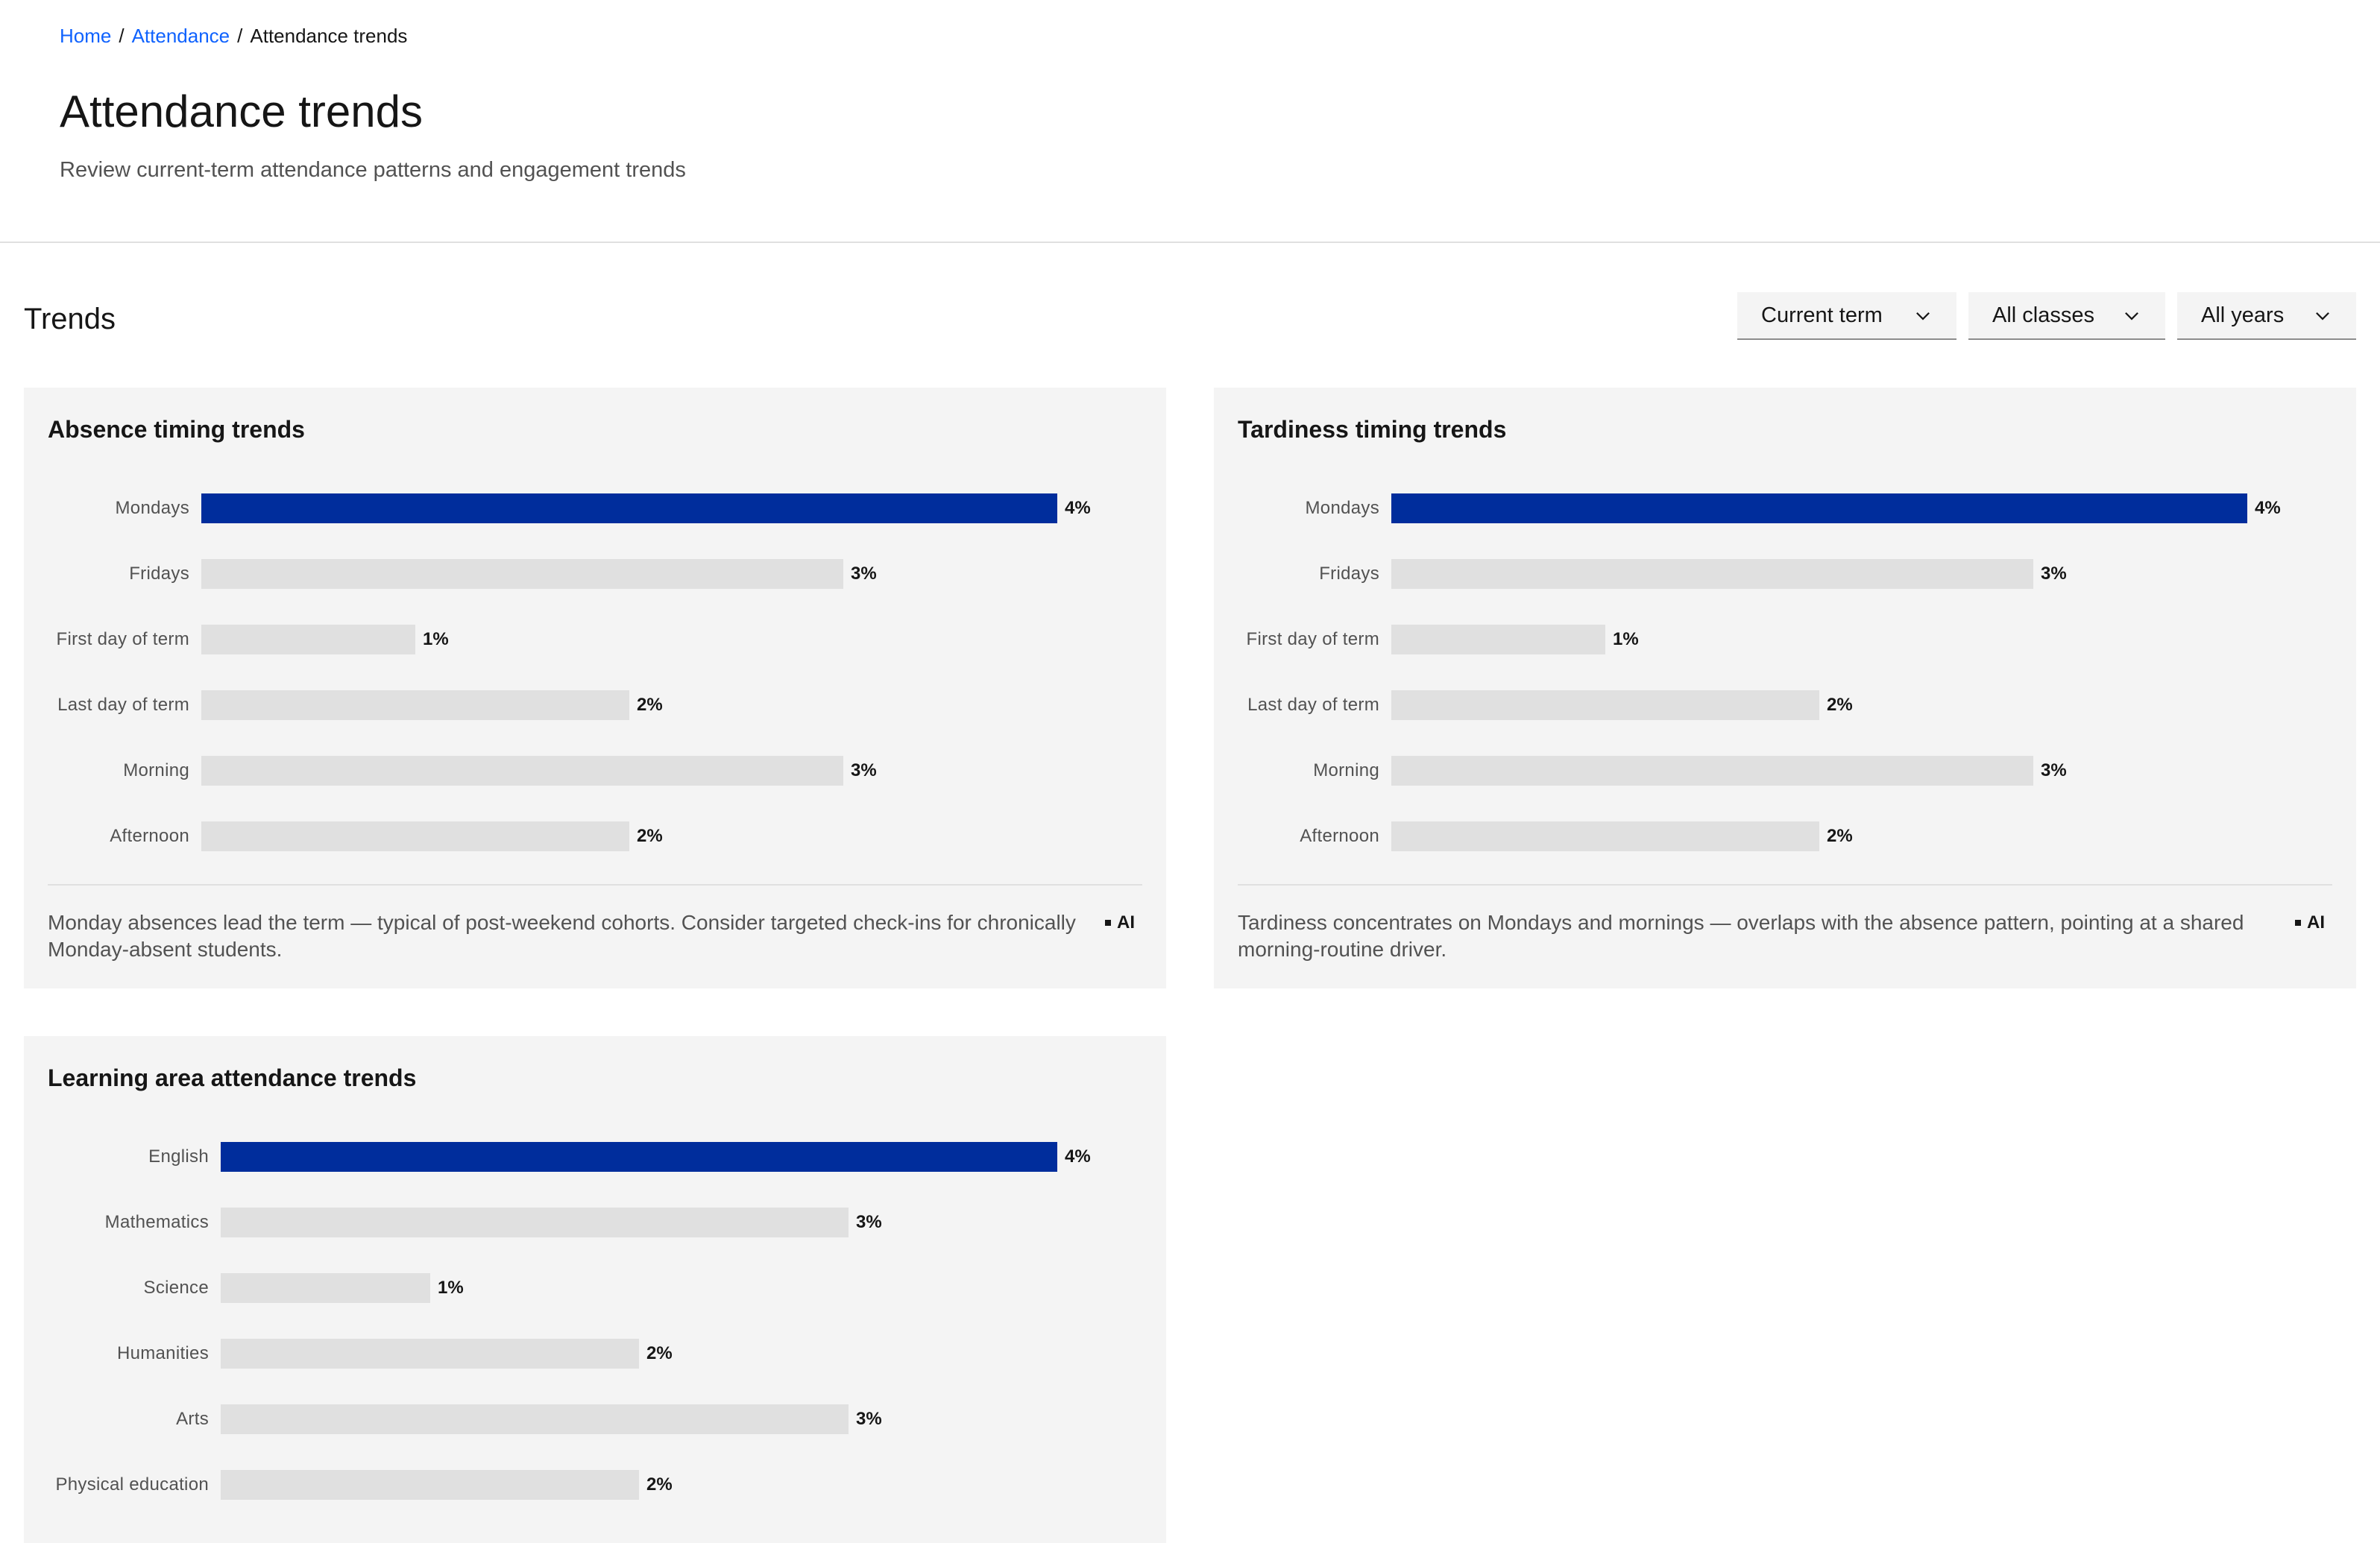 Image resolution: width=2380 pixels, height=1543 pixels. I want to click on bar-row: English 4%, so click(595, 1157).